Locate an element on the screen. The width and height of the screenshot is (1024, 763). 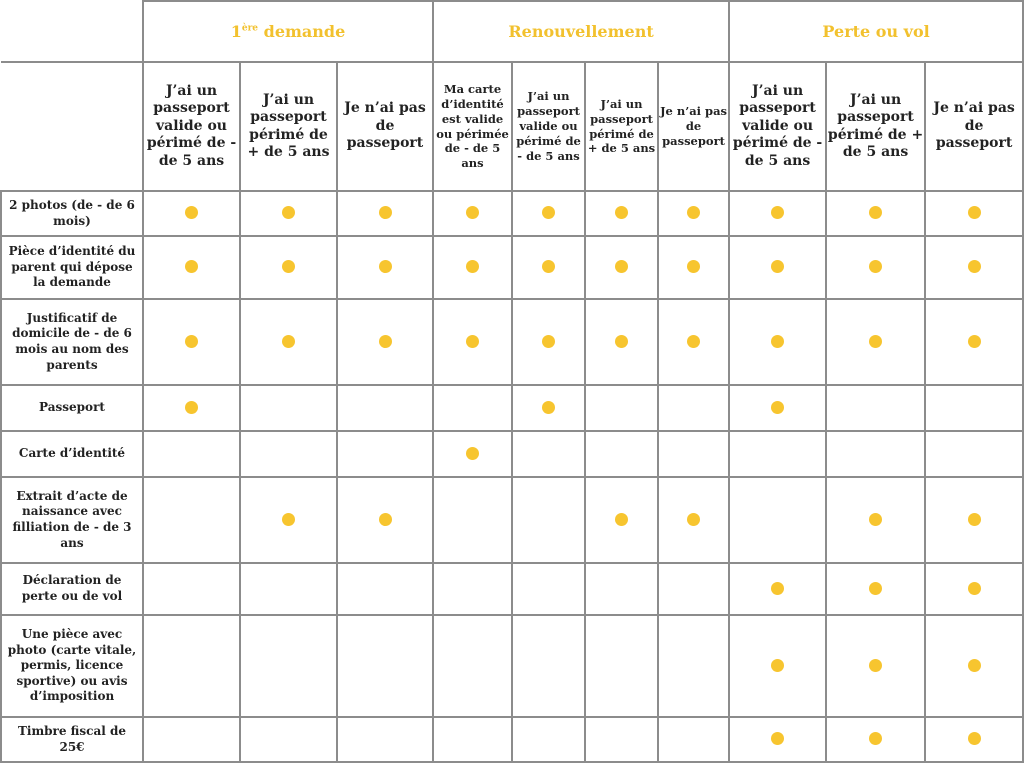
column-header: J’ai un passeport périmé de + de 5 ans is located at coordinates (876, 126).